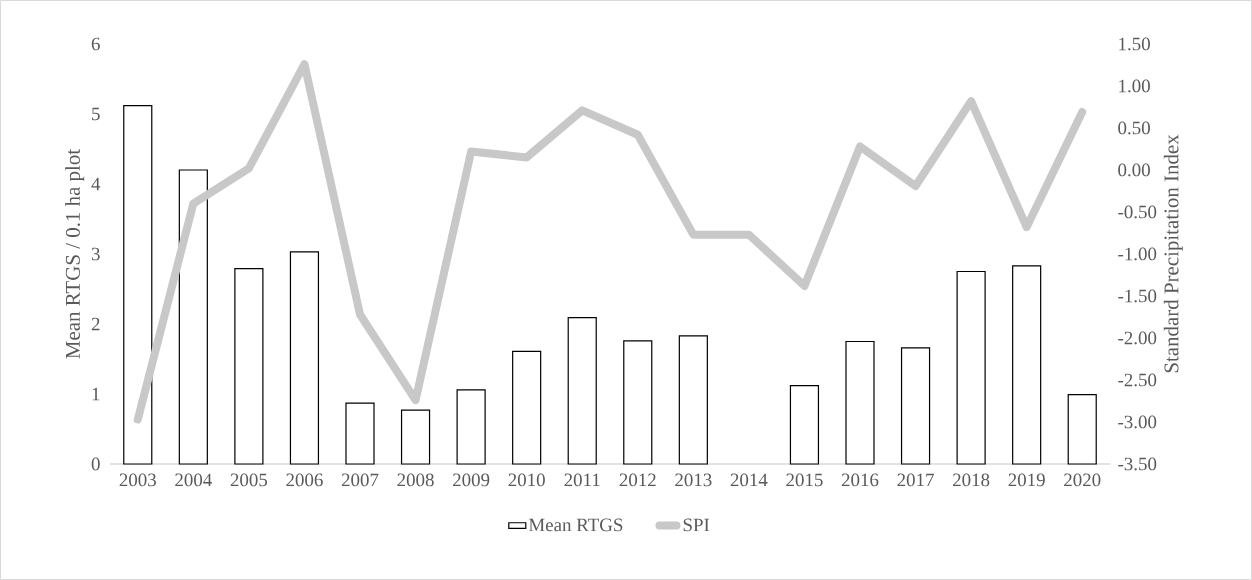 The image size is (1252, 580). What do you see at coordinates (1137, 422) in the screenshot?
I see `y2-tick-label: -3.00` at bounding box center [1137, 422].